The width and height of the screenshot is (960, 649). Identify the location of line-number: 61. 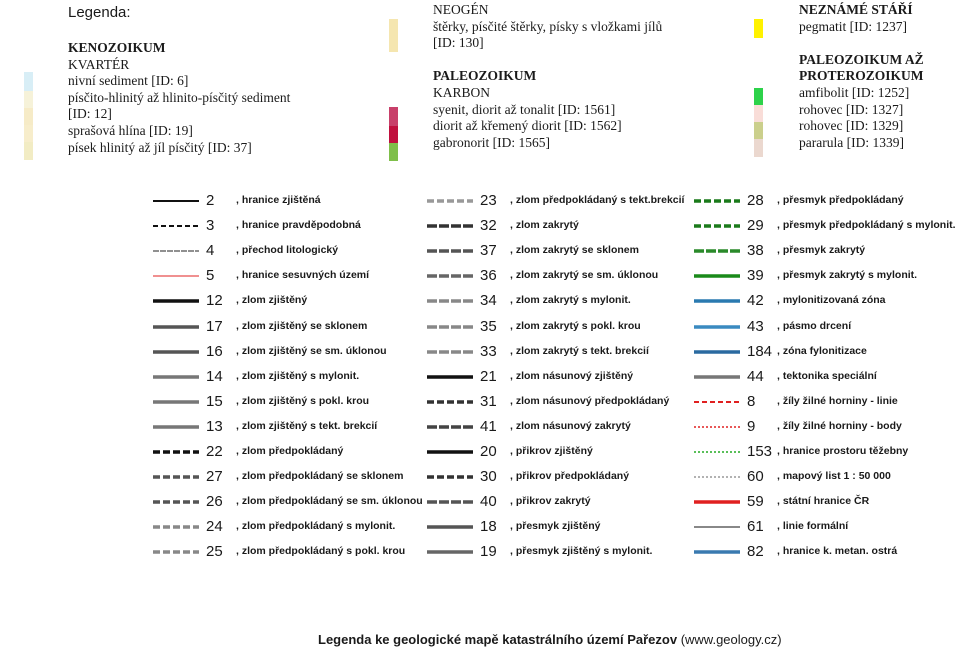
(755, 527).